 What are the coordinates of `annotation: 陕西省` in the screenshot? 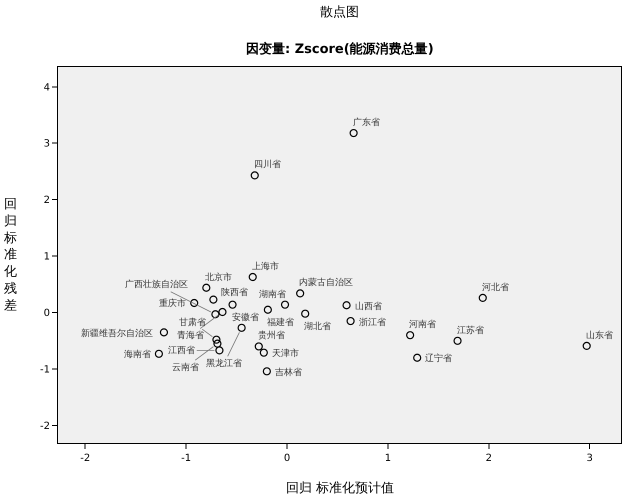 It's located at (234, 292).